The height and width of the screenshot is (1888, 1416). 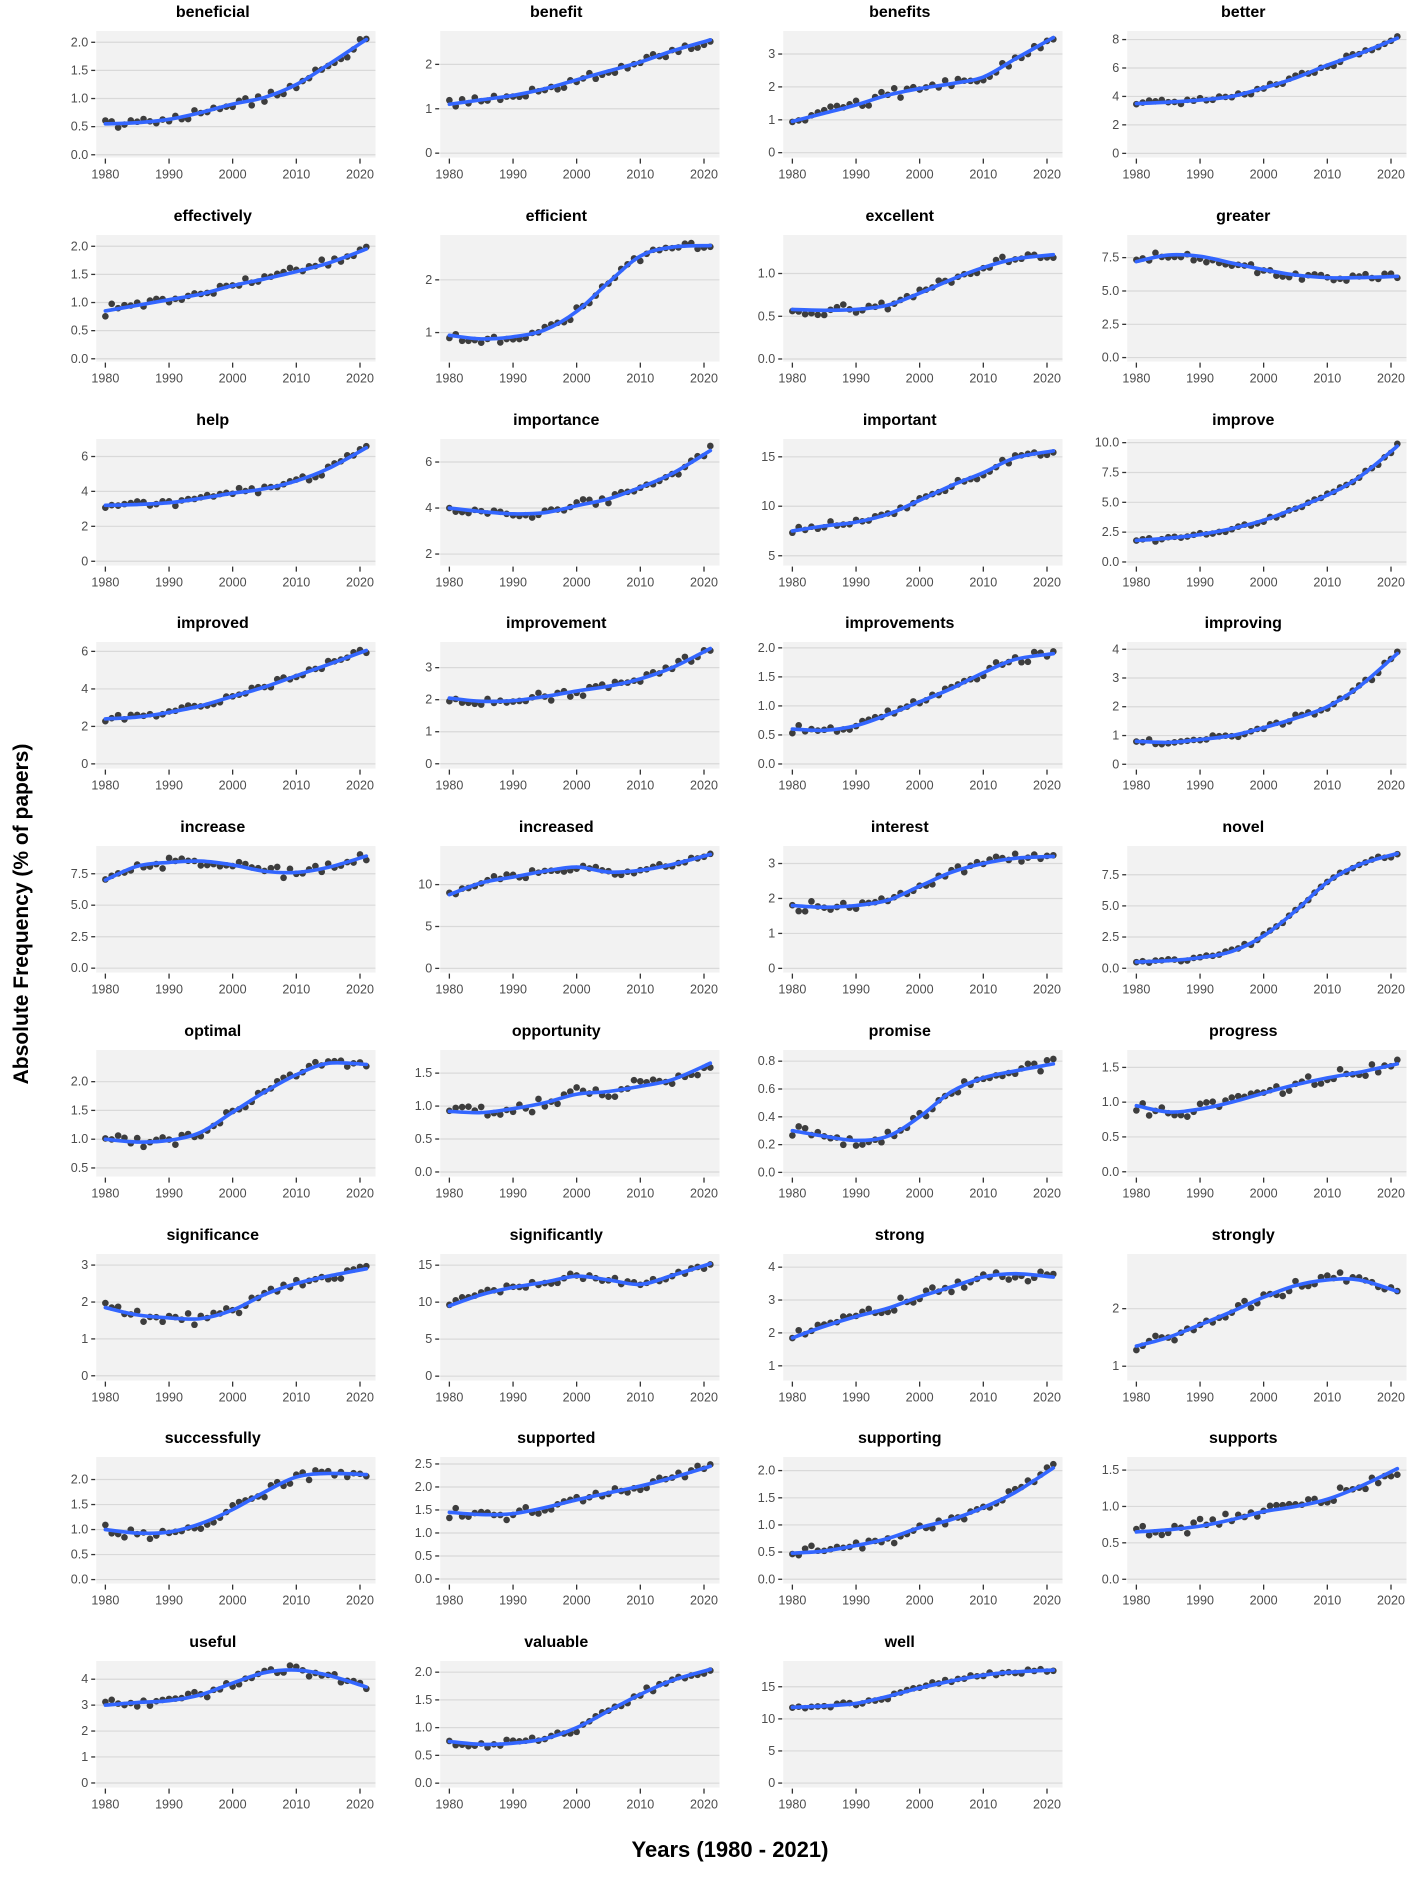 I want to click on panel-title: improve, so click(x=1243, y=420).